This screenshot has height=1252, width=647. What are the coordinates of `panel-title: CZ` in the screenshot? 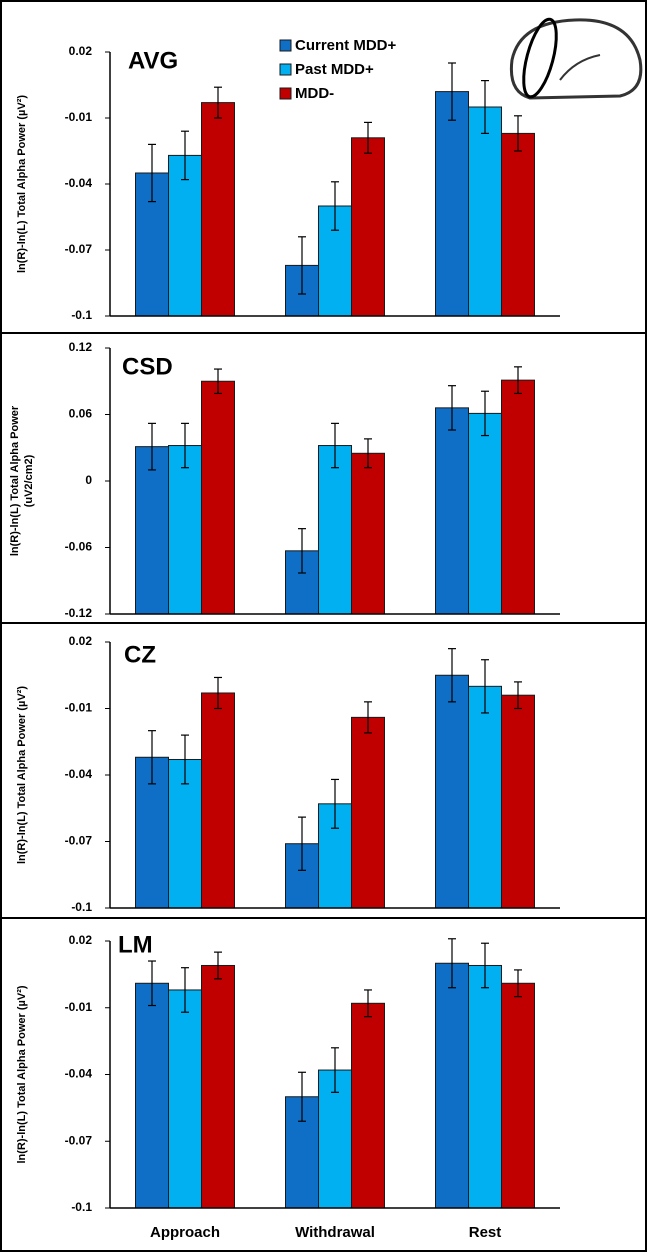 It's located at (140, 654).